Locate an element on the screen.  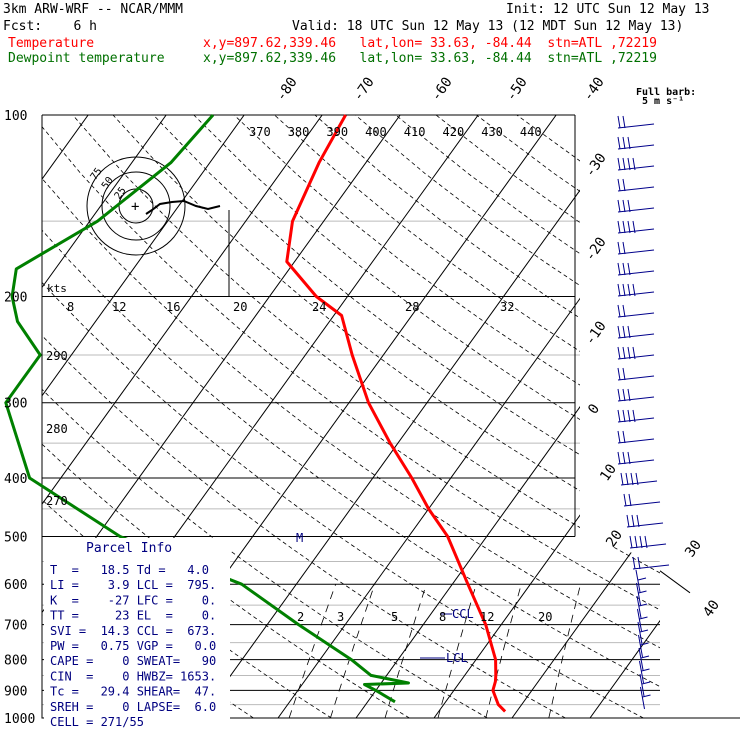
theta-label-left: 290 is located at coordinates (57, 356).